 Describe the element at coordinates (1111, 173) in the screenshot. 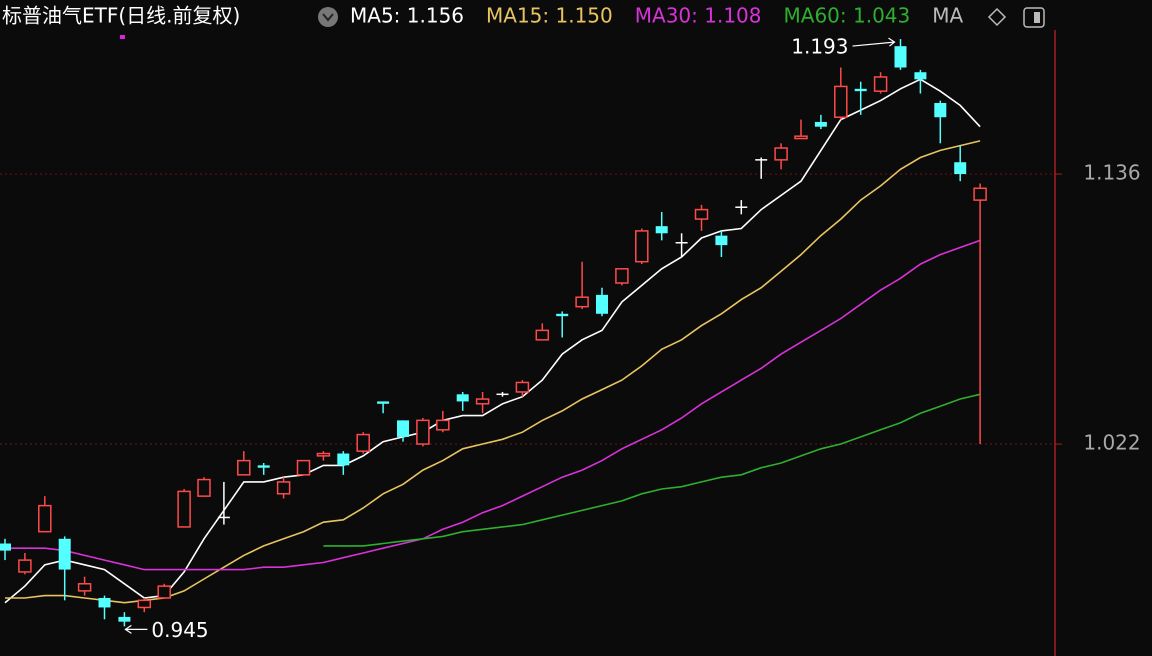

I see `y-tick-label: 1.136` at that location.